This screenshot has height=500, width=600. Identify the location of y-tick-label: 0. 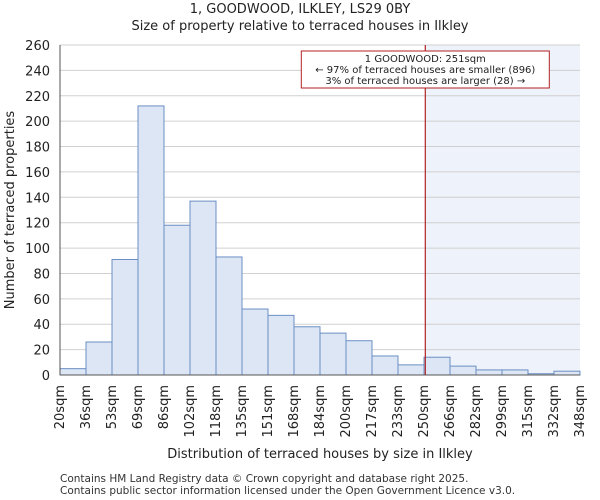
(46, 376).